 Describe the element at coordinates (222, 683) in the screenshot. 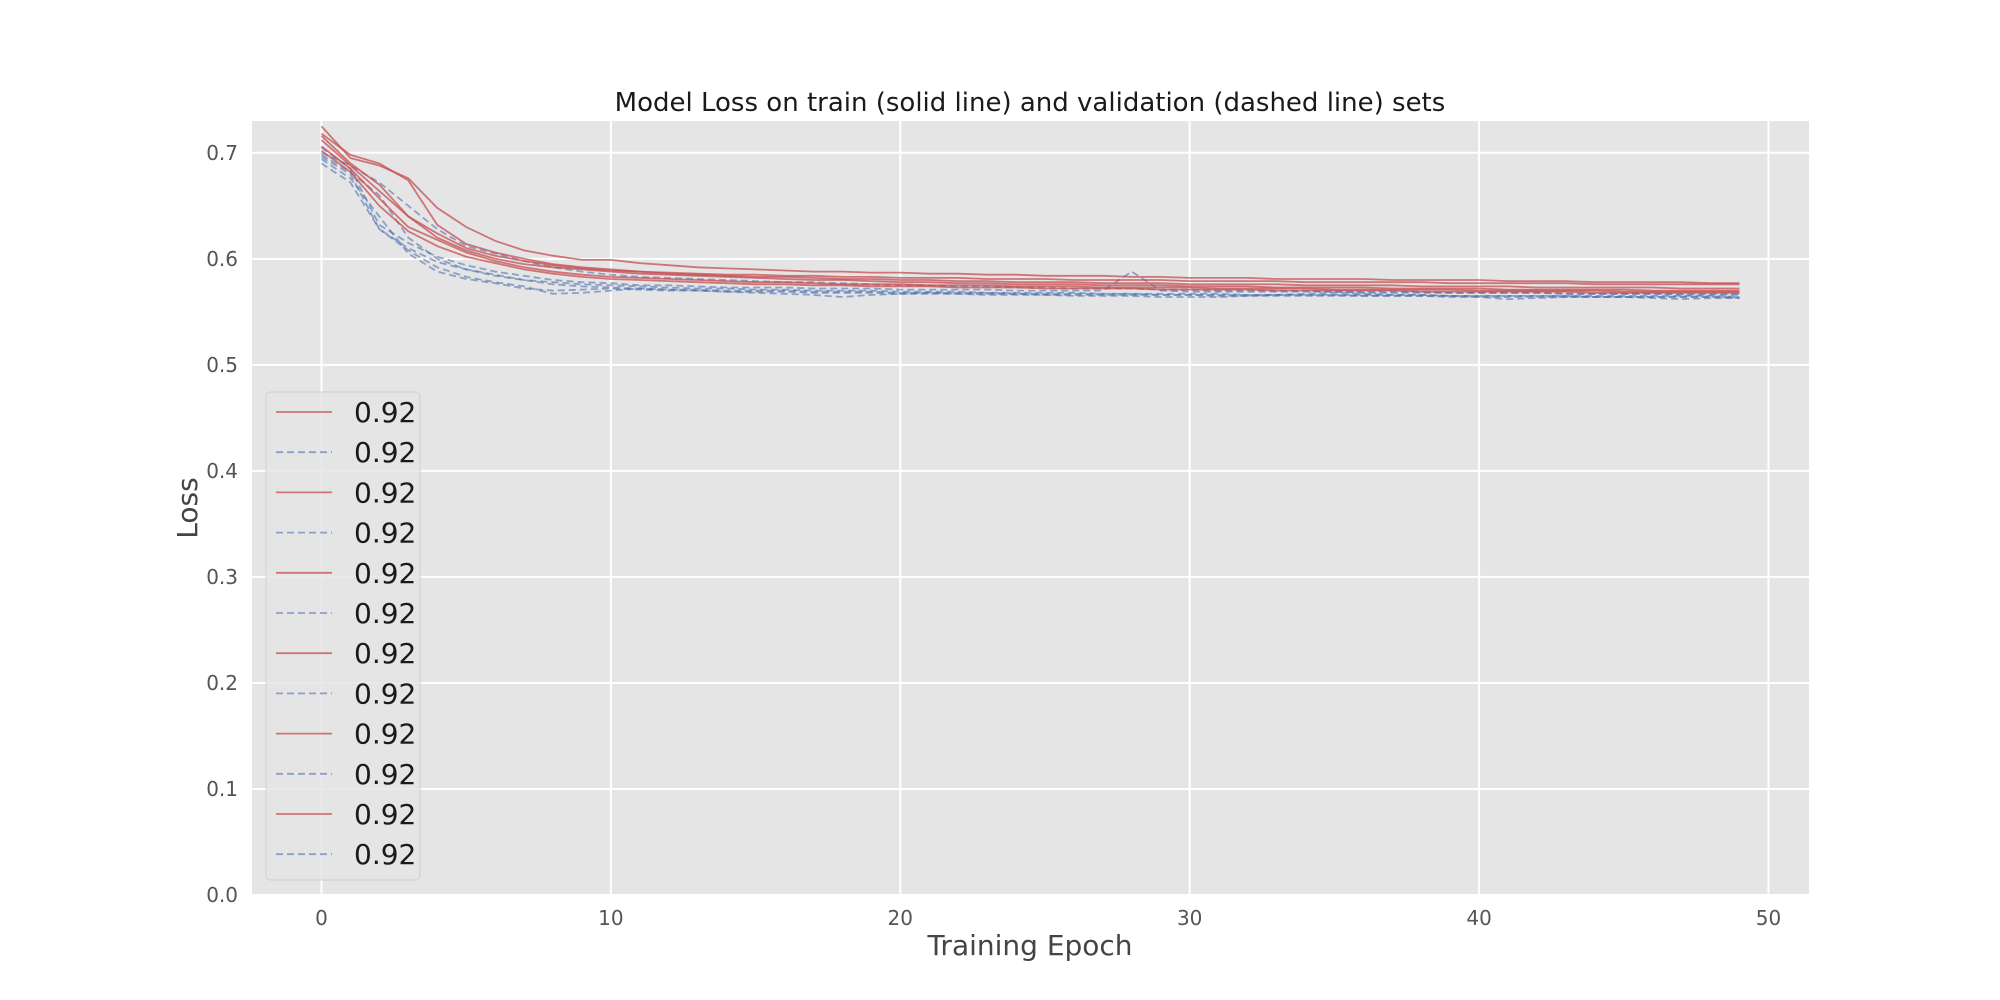

I see `y-tick-label: 0.2` at that location.